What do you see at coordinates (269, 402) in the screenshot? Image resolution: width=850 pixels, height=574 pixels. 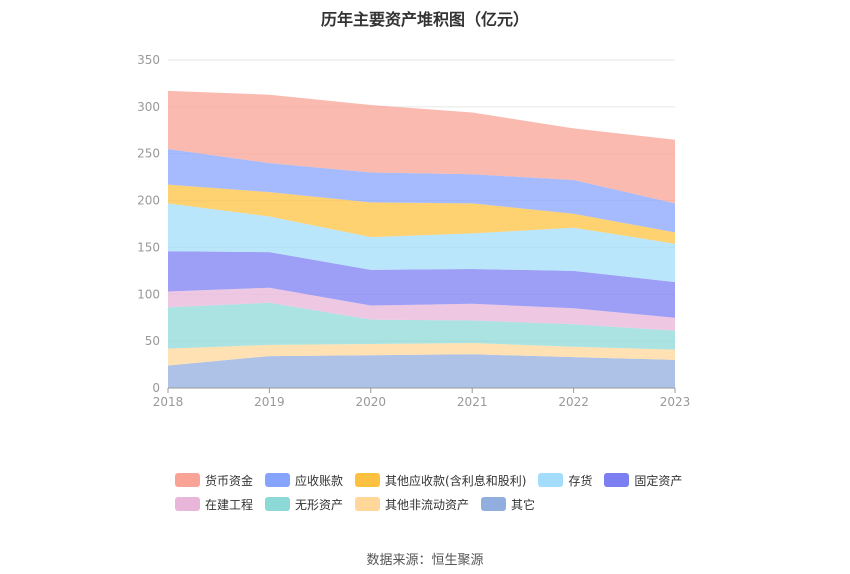 I see `x-tick-label: 2019` at bounding box center [269, 402].